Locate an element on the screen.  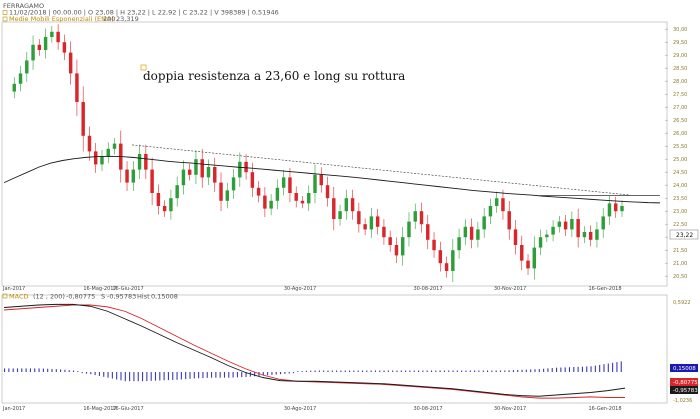
x-tick-label: 30-Nov-2017 is located at coordinates (510, 289).